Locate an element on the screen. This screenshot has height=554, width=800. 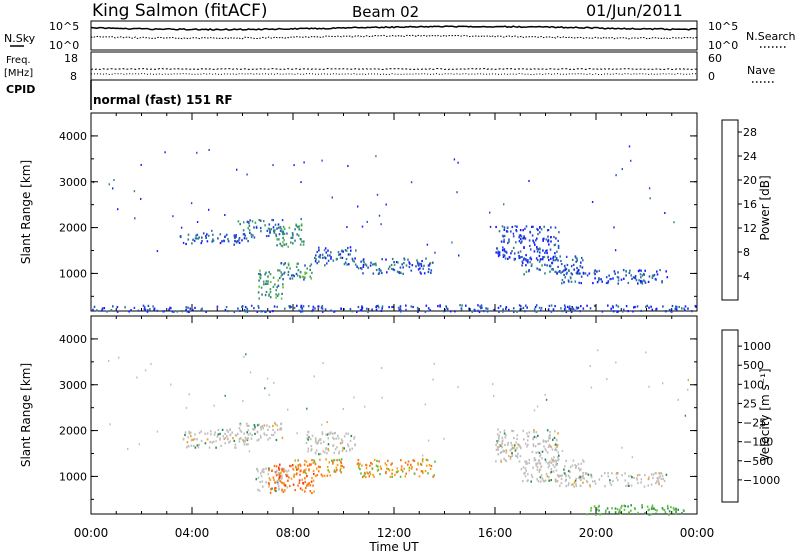
colorbar-tick-label: 12 is located at coordinates (750, 228).